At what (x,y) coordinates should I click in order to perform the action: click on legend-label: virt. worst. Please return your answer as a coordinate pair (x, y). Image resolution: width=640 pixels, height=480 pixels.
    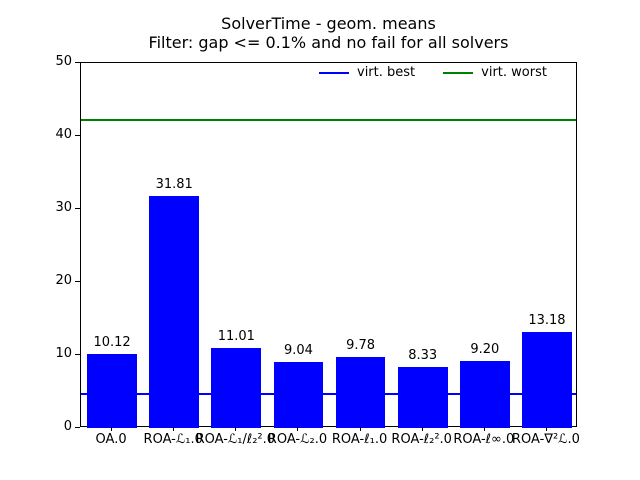
    Looking at the image, I should click on (514, 72).